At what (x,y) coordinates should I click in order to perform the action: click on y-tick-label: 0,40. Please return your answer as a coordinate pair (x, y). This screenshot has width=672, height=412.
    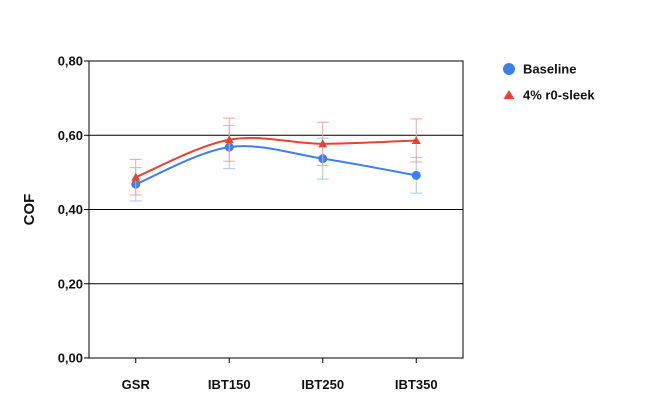
    Looking at the image, I should click on (70, 209).